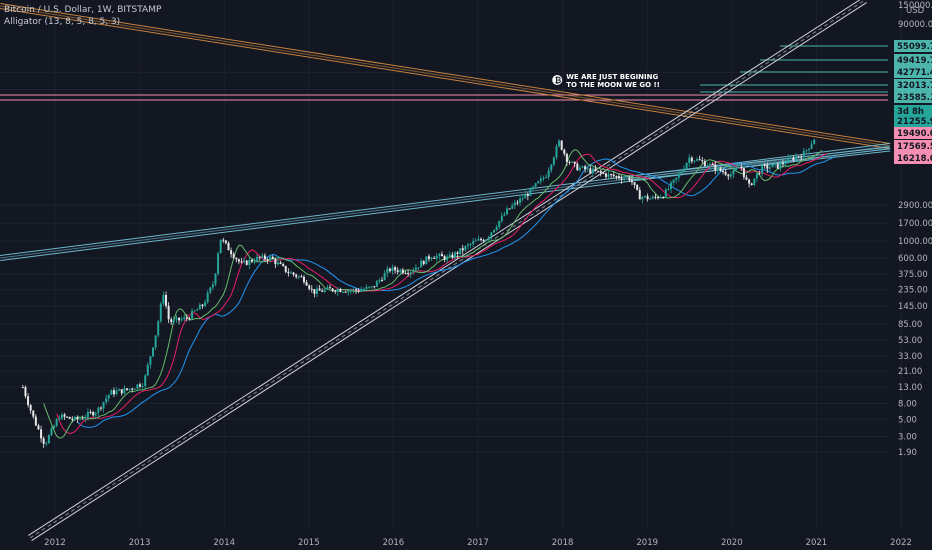 The height and width of the screenshot is (550, 932). I want to click on indicator-title: Alligator (13, 8, 5, 8, 5, 3), so click(62, 22).